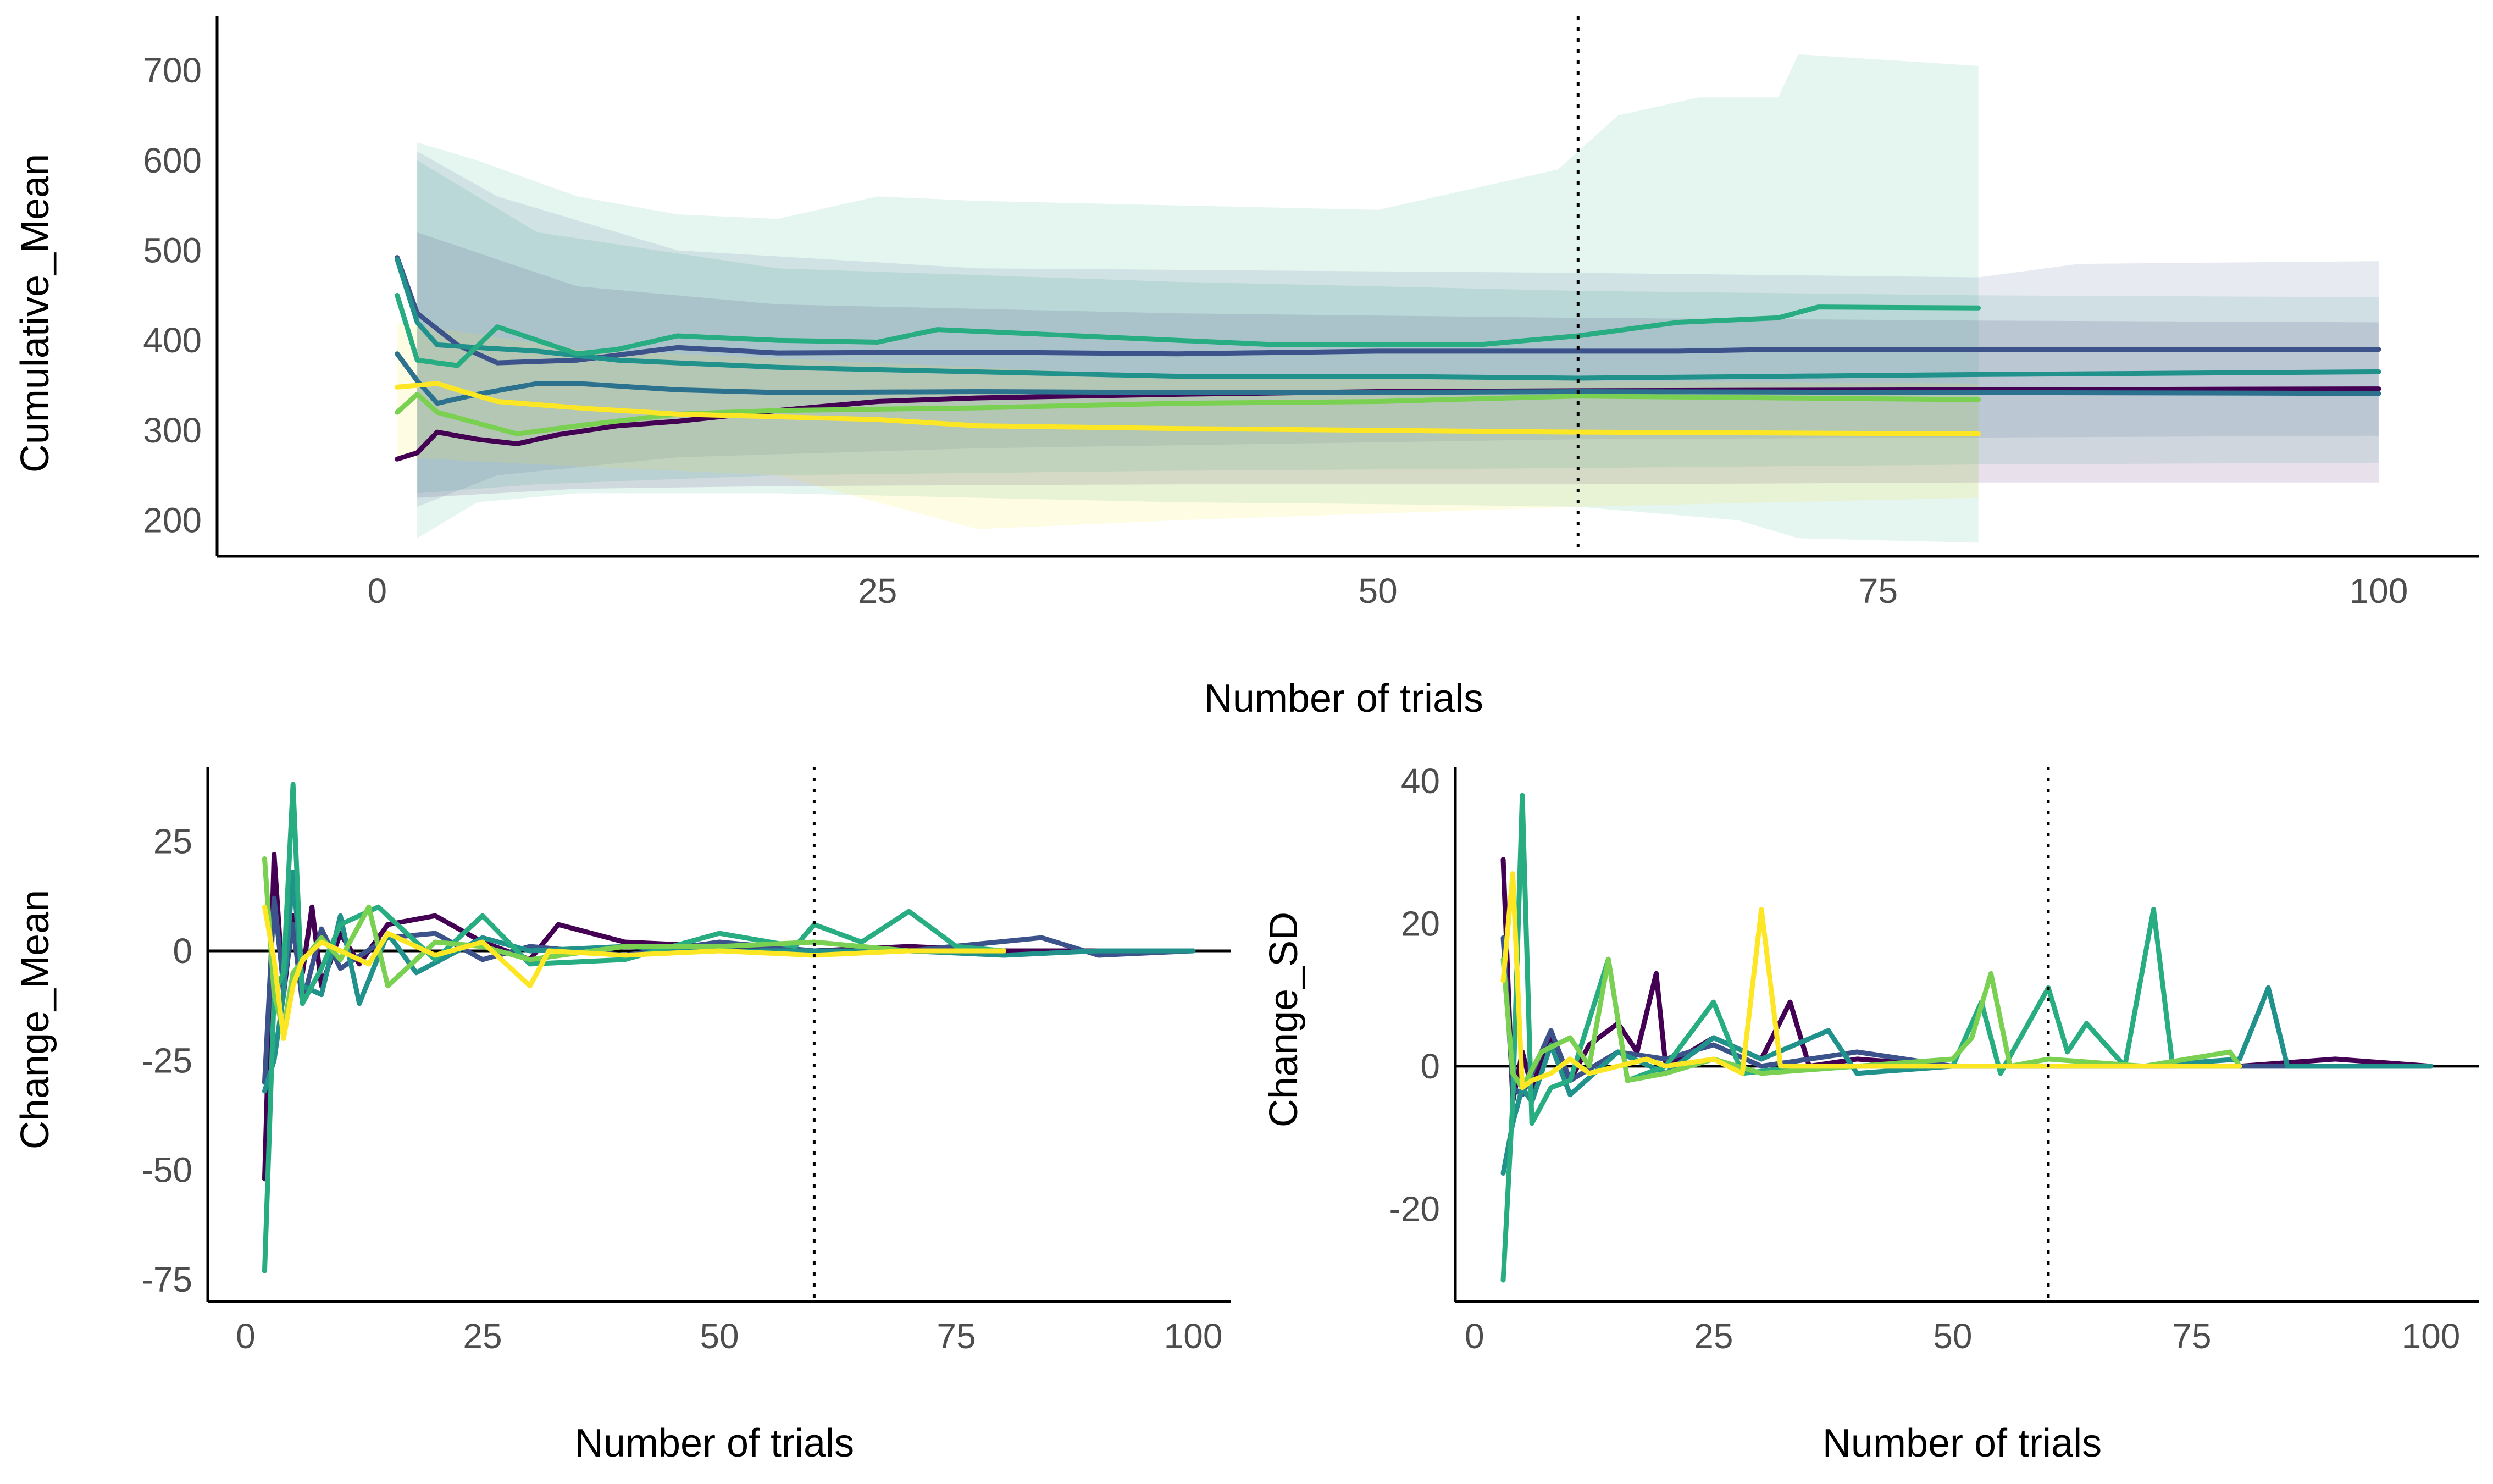 The height and width of the screenshot is (1484, 2493). I want to click on y-tick-label: -50, so click(168, 1170).